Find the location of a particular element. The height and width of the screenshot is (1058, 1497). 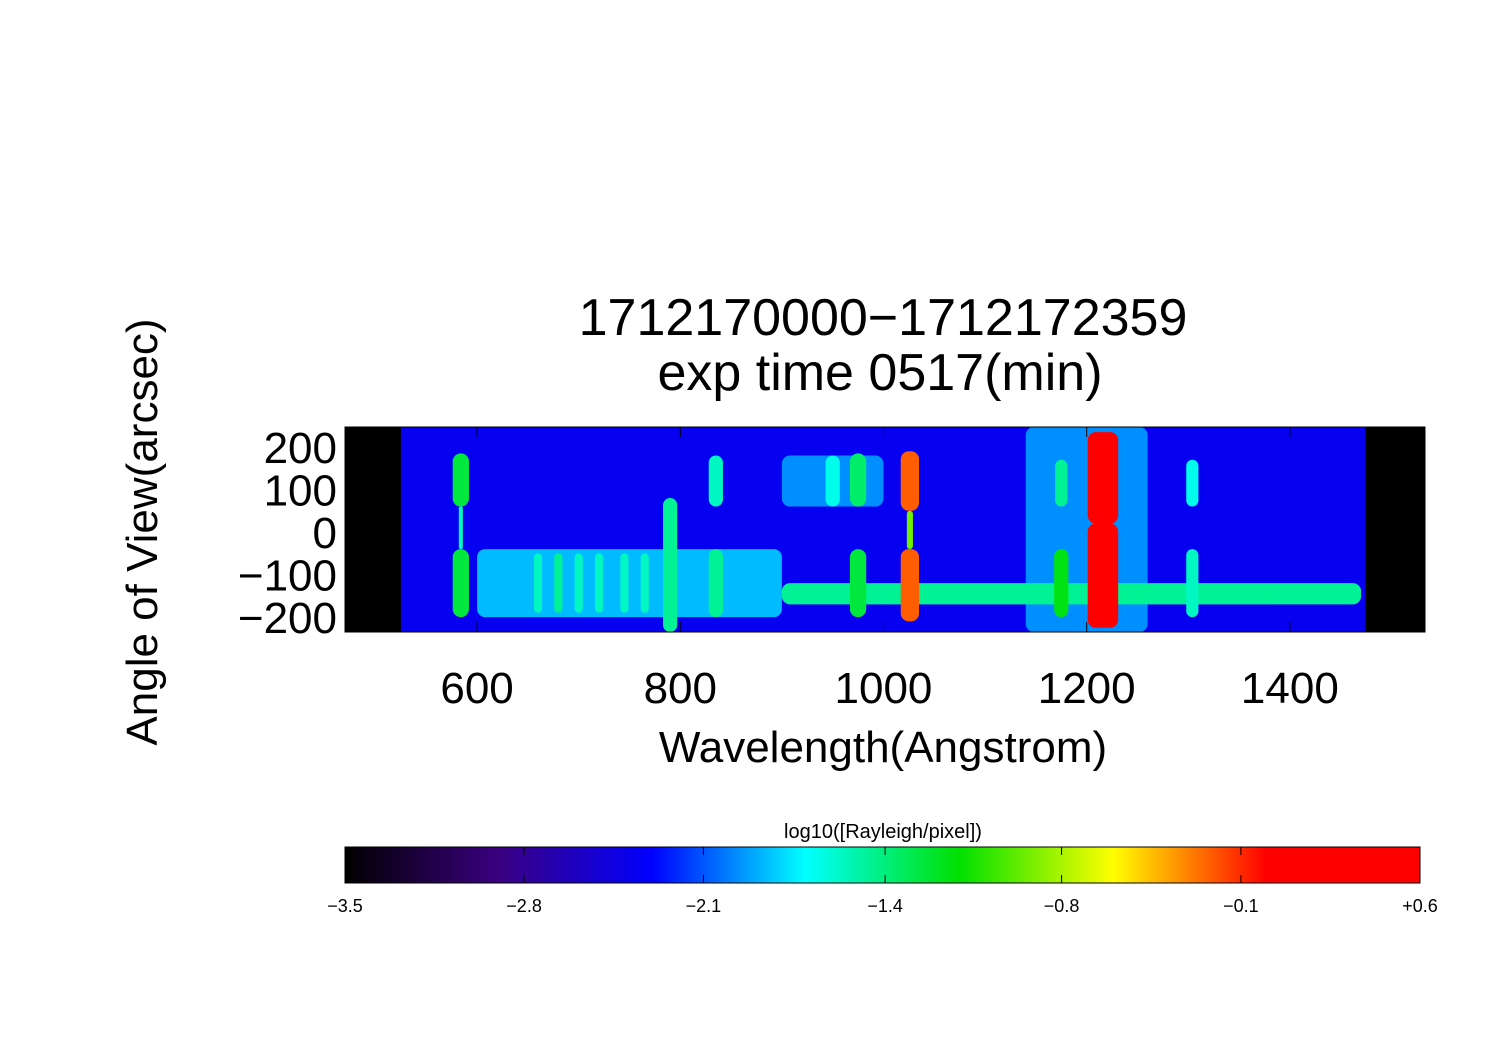

colorbar-tick-label: +0.6 is located at coordinates (1420, 906).